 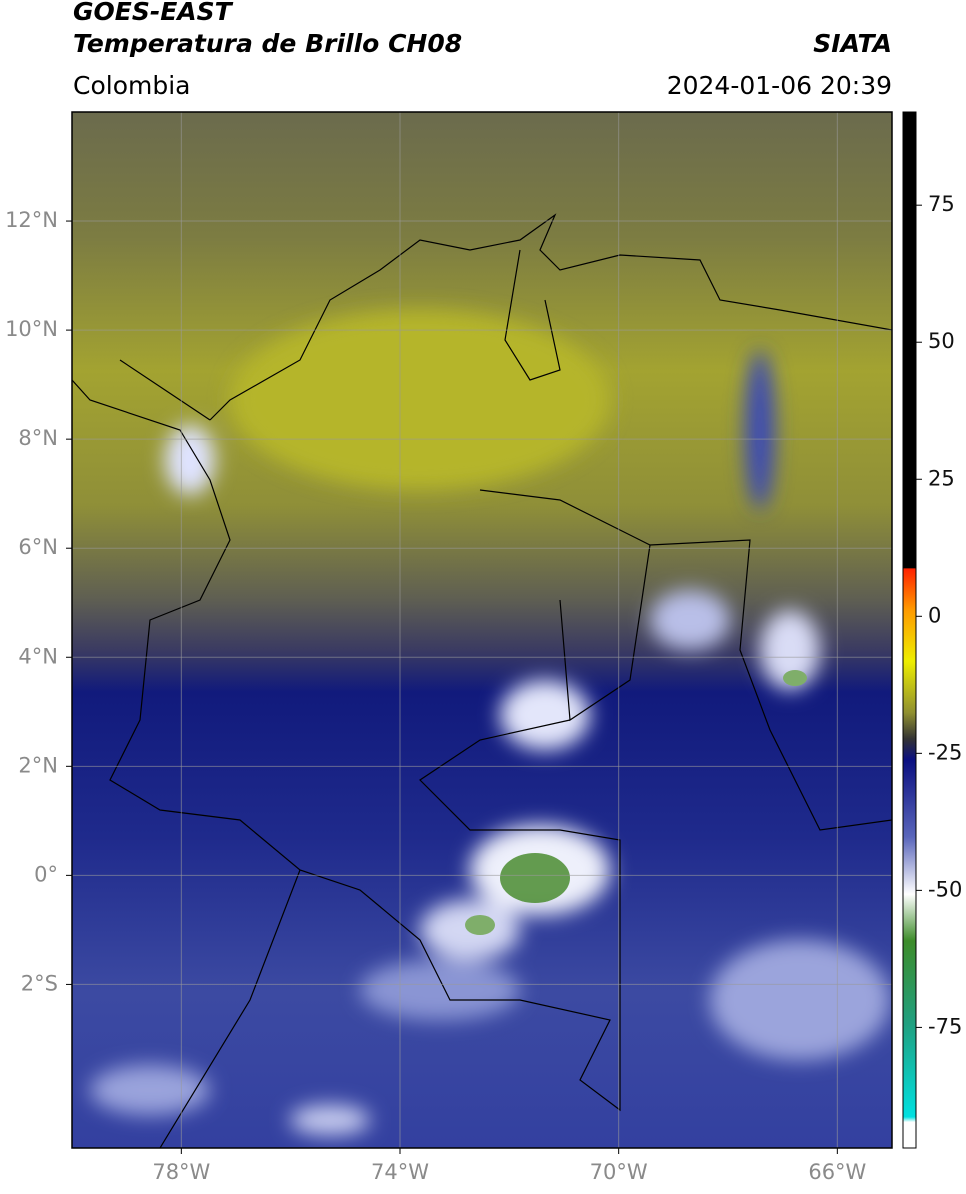 I want to click on region: Colombia, so click(x=131, y=85).